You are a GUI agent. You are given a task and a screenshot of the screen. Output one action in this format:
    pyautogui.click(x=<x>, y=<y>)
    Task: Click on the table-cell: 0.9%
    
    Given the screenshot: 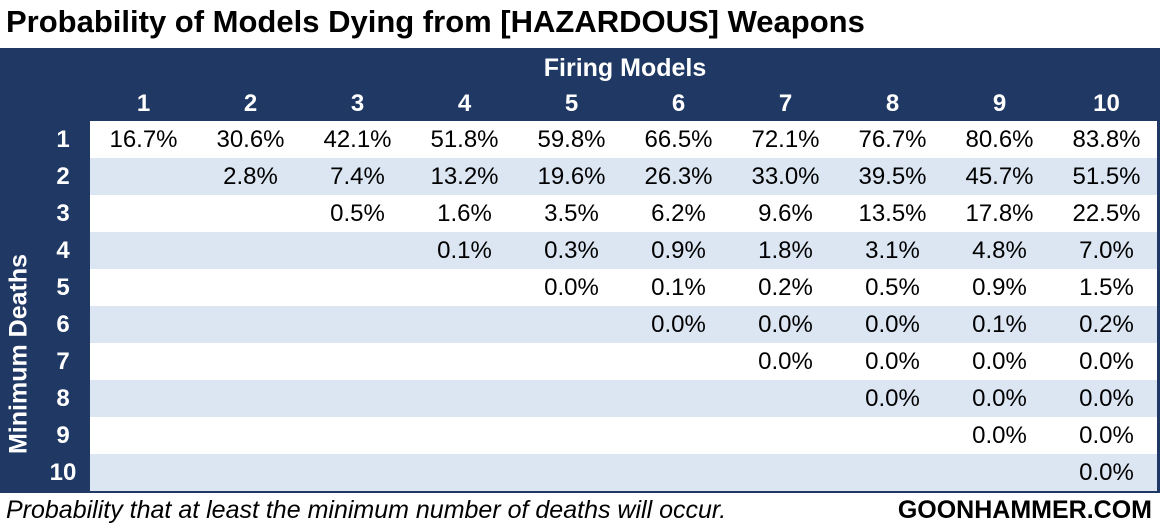 What is the action you would take?
    pyautogui.click(x=999, y=287)
    